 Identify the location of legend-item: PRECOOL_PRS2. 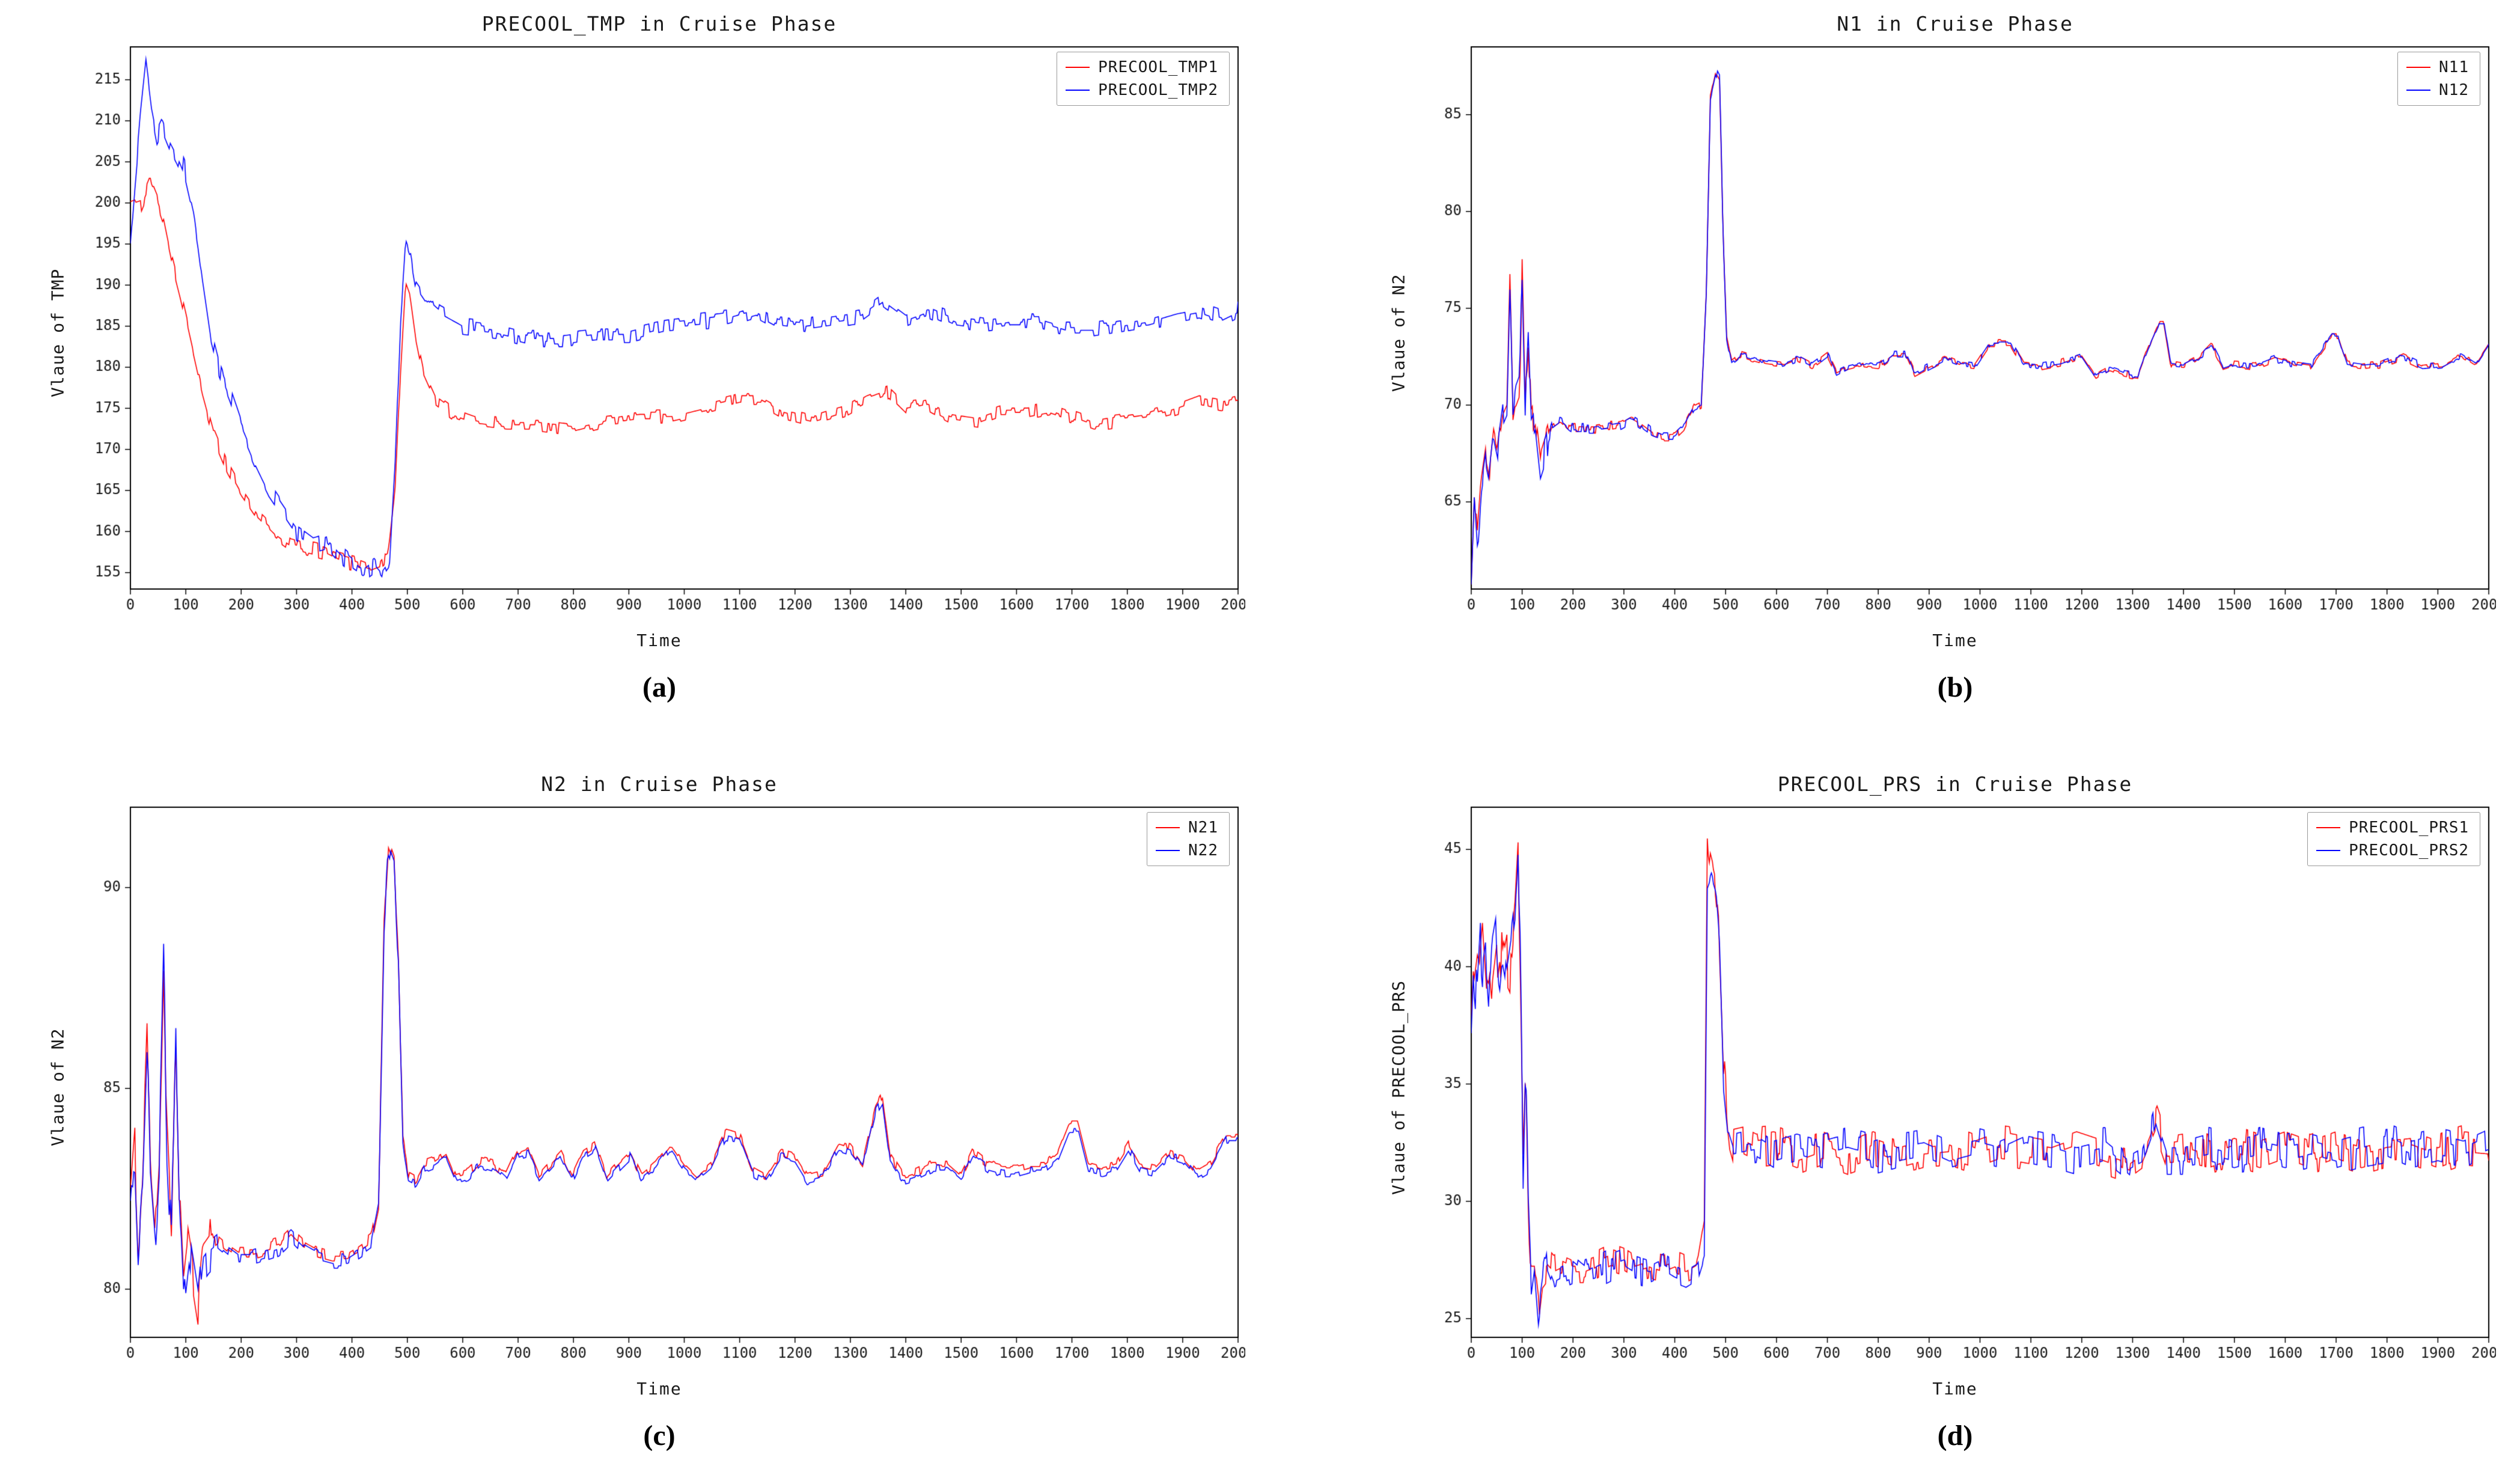
(2393, 850).